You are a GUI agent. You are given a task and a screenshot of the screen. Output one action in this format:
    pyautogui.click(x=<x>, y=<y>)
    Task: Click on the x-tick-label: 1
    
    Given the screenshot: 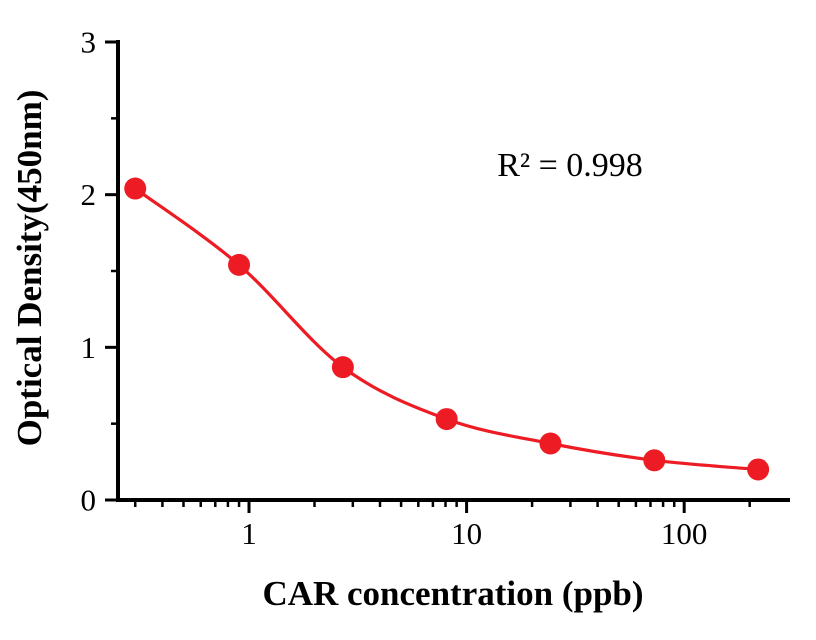 What is the action you would take?
    pyautogui.click(x=249, y=533)
    